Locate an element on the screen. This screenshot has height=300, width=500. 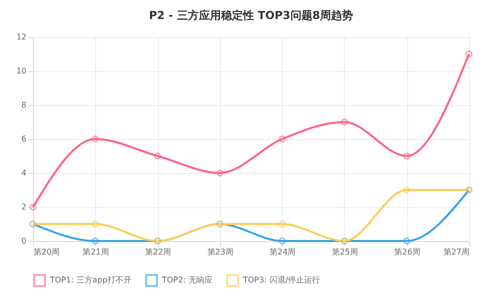
x-tick-label: 第26周 is located at coordinates (407, 252).